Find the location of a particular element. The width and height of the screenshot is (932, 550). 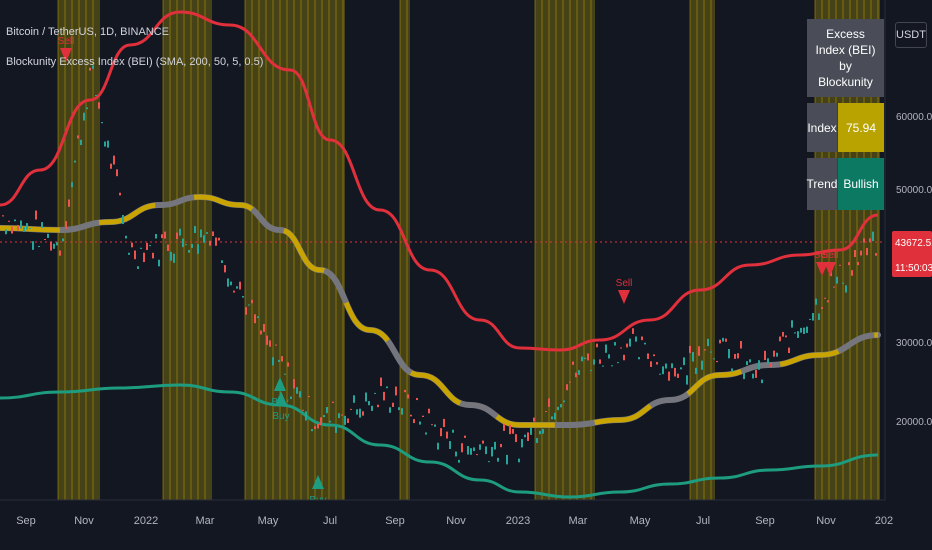

sell-signal-label: Sell is located at coordinates (624, 283).